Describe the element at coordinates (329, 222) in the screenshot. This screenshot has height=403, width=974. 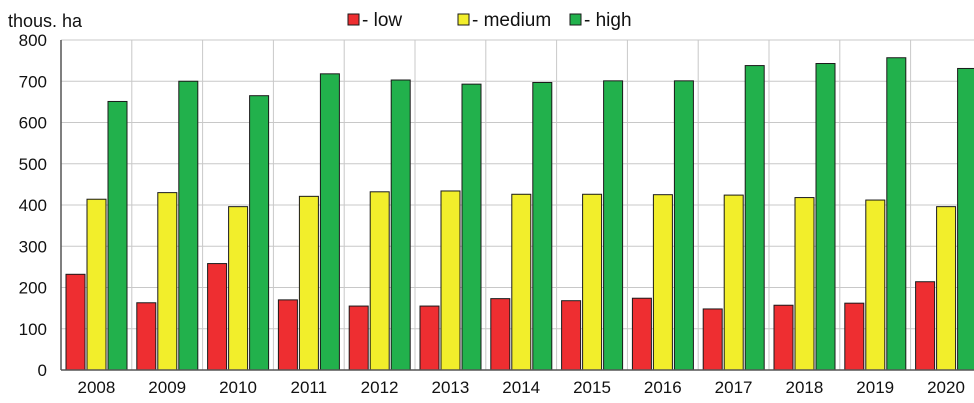
I see `bar-high-2011` at that location.